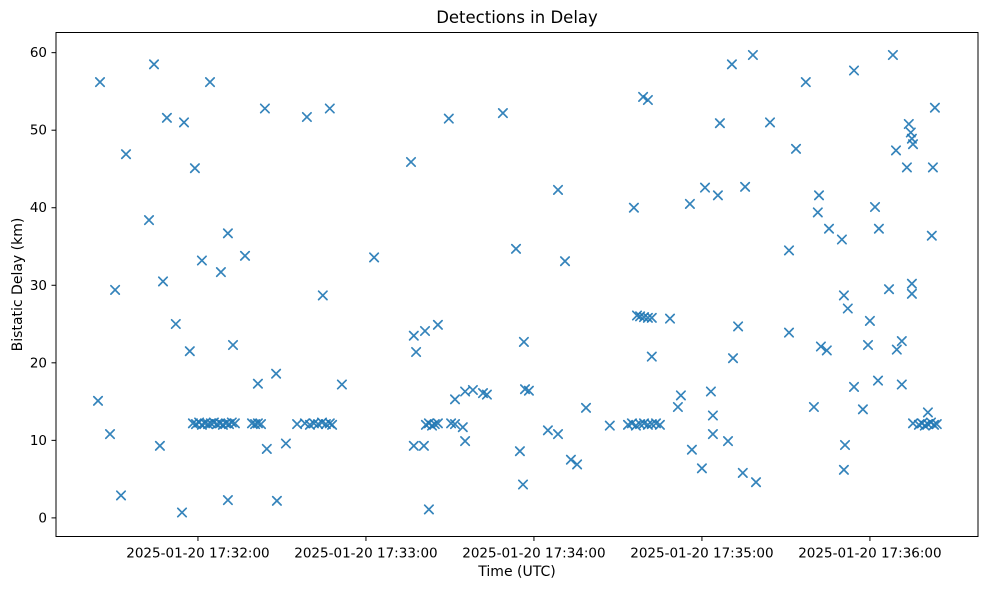 Image resolution: width=989 pixels, height=590 pixels. What do you see at coordinates (516, 572) in the screenshot?
I see `x-axis-label: Time (UTC)` at bounding box center [516, 572].